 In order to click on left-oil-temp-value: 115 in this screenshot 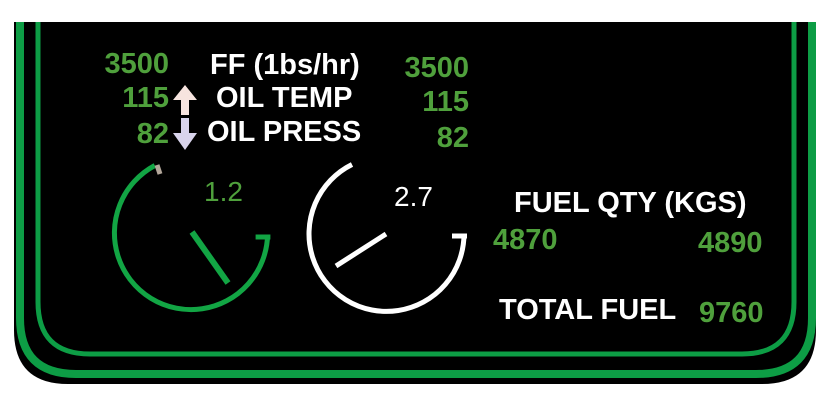, I will do `click(145, 98)`.